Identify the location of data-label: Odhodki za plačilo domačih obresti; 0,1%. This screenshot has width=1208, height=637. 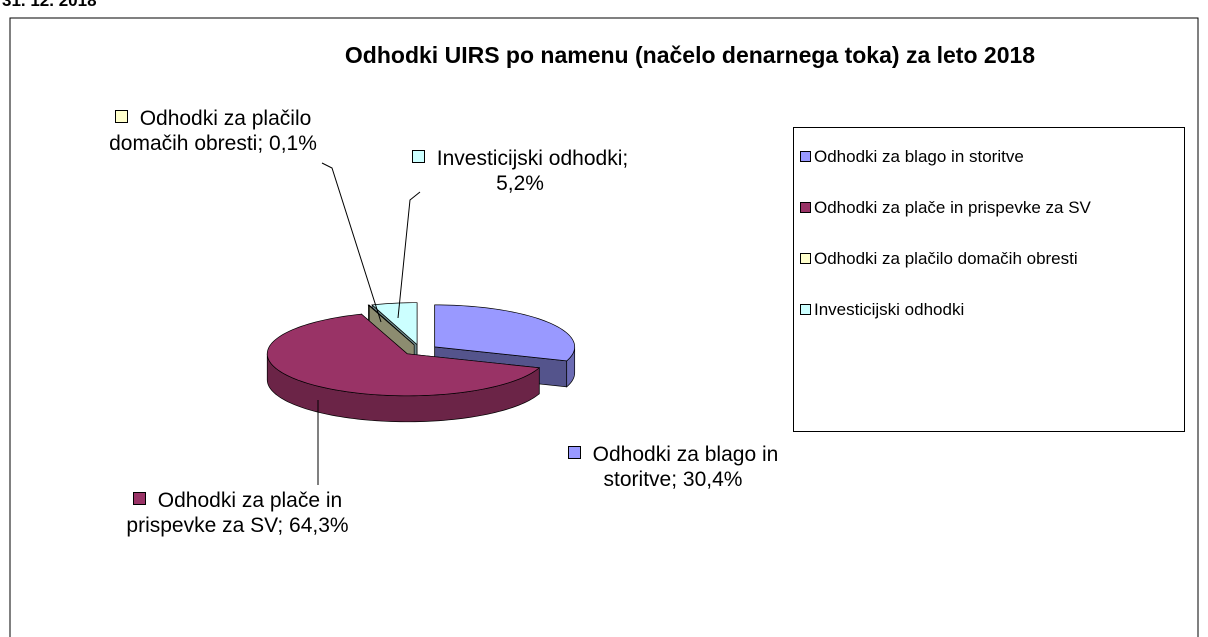
(213, 131).